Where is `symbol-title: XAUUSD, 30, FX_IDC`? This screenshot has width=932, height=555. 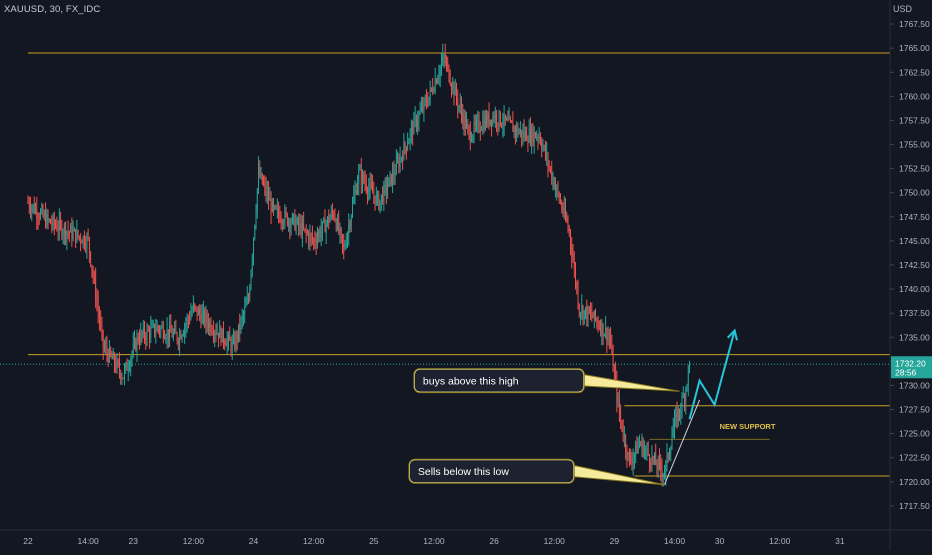 symbol-title: XAUUSD, 30, FX_IDC is located at coordinates (52, 9).